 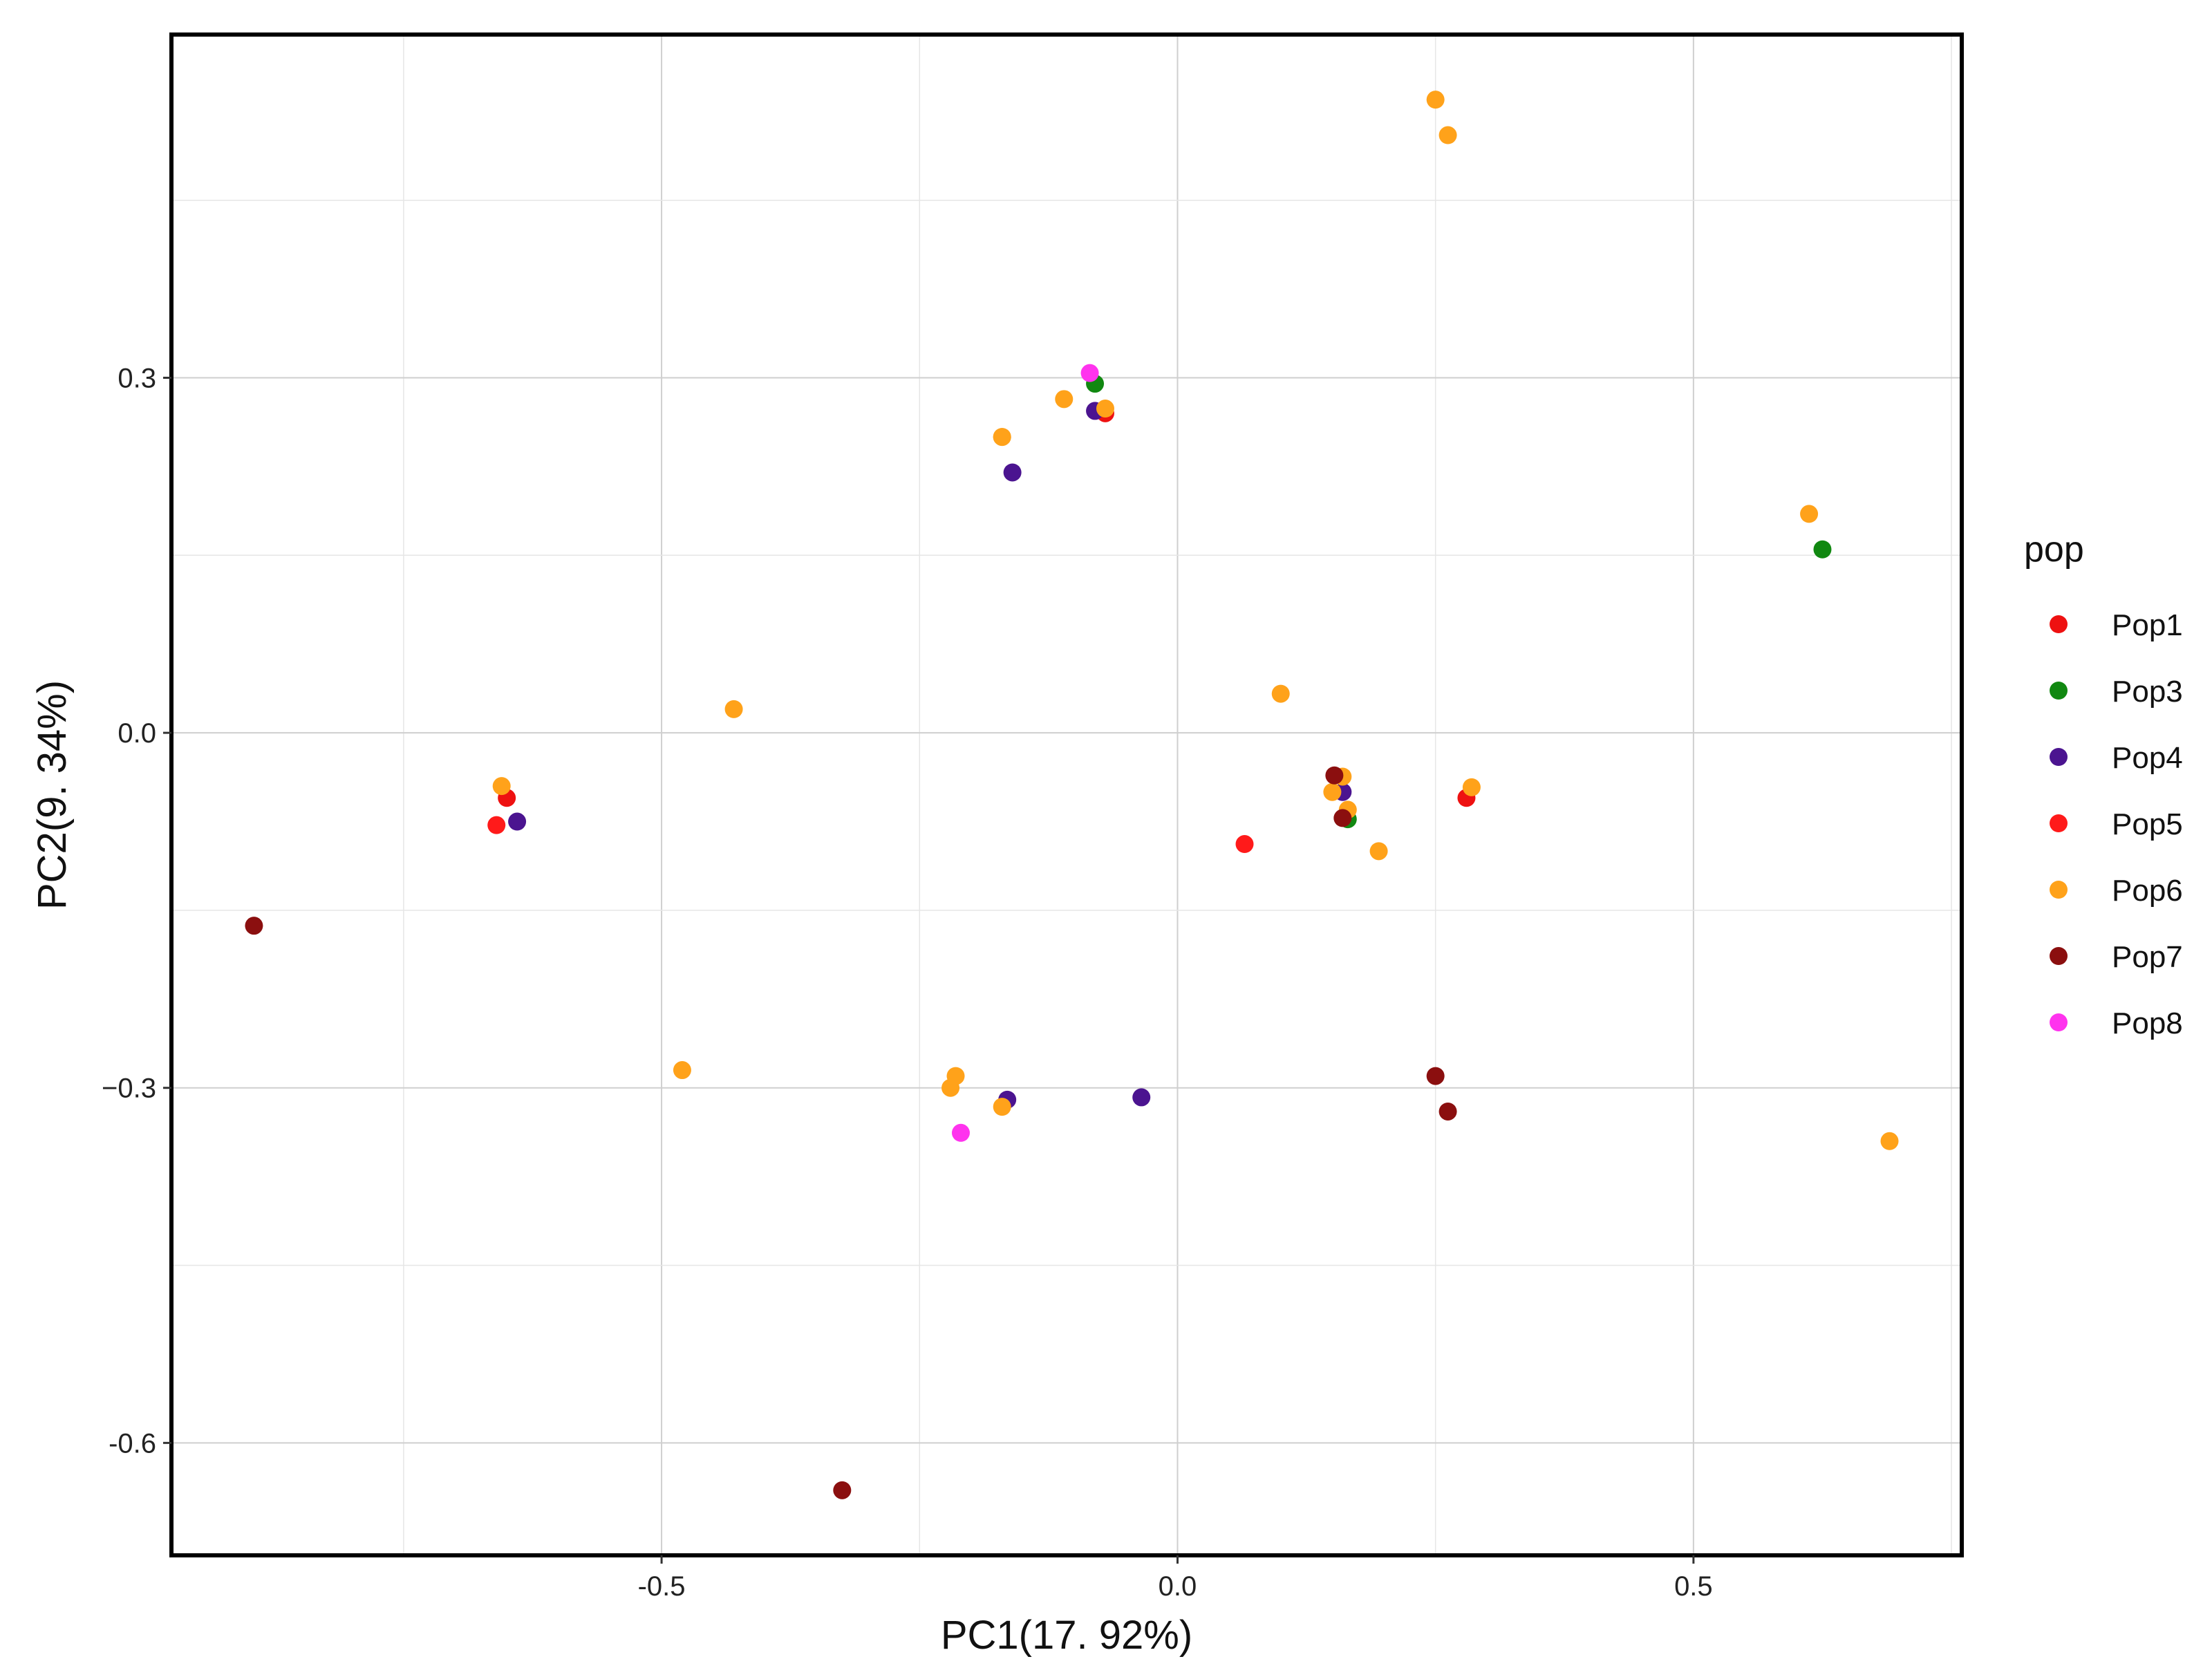 What do you see at coordinates (2147, 891) in the screenshot?
I see `legend-label-pop6: Pop6` at bounding box center [2147, 891].